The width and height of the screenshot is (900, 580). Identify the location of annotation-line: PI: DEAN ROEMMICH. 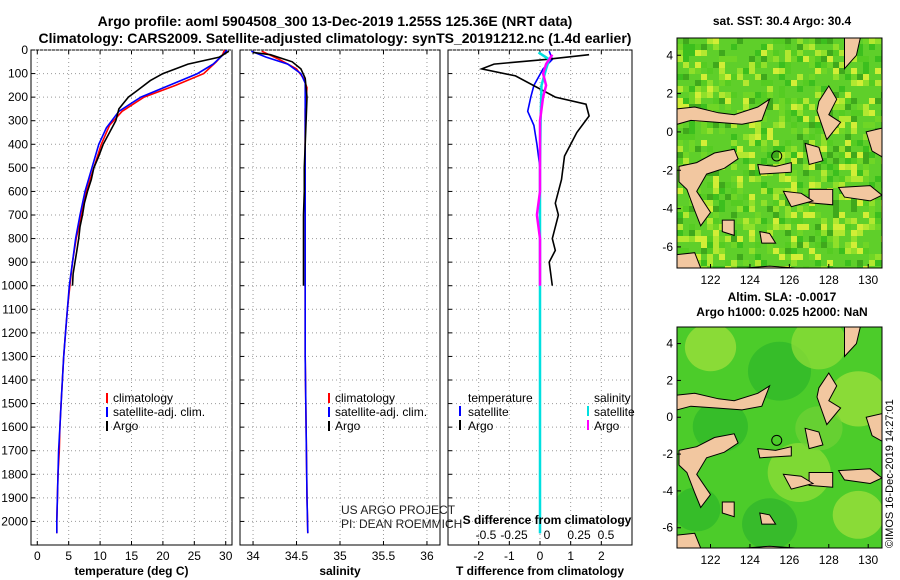
(401, 524).